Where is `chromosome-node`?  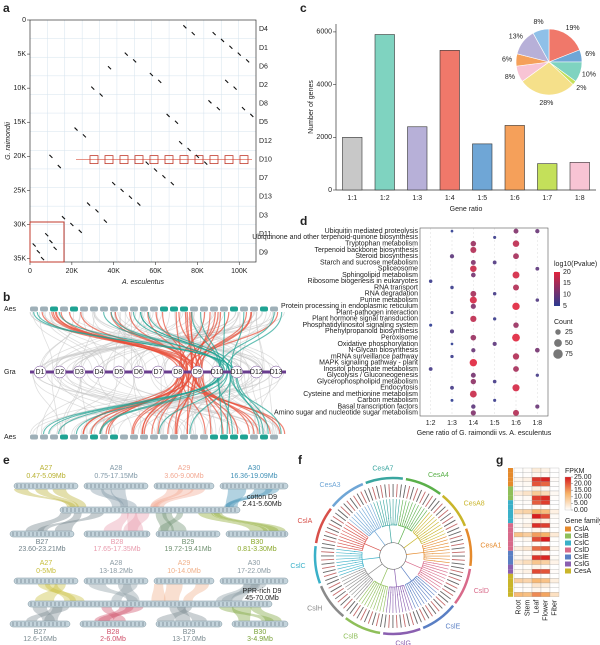
chromosome-node is located at coordinates (99, 372).